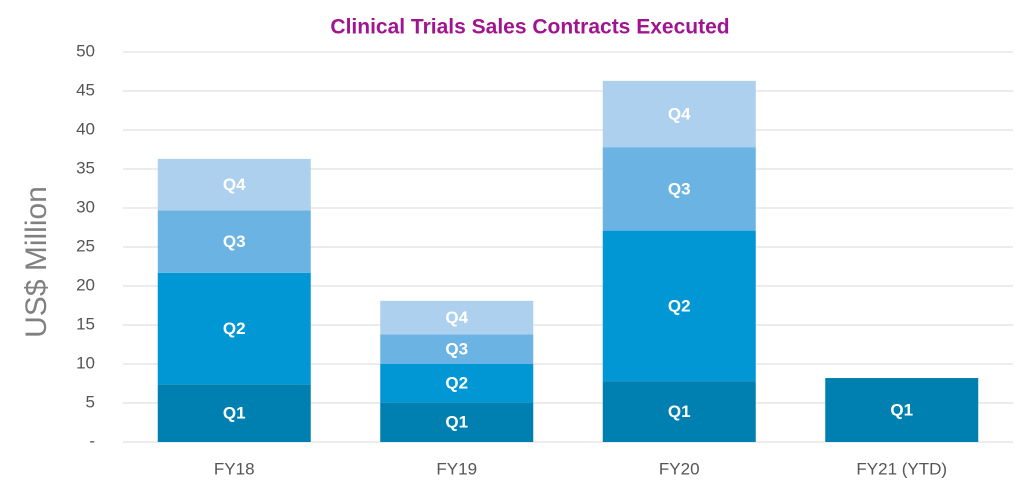  I want to click on y-tick-label: 15, so click(85, 323).